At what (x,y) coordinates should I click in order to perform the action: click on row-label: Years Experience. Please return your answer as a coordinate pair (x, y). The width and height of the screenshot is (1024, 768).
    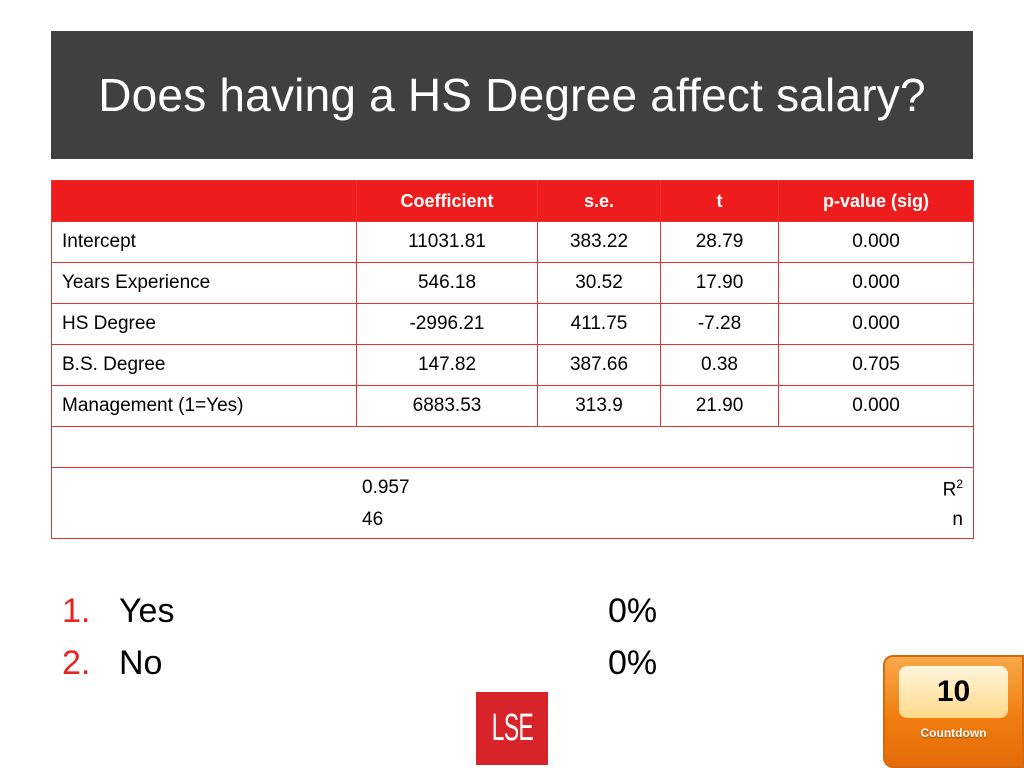
    Looking at the image, I should click on (204, 283).